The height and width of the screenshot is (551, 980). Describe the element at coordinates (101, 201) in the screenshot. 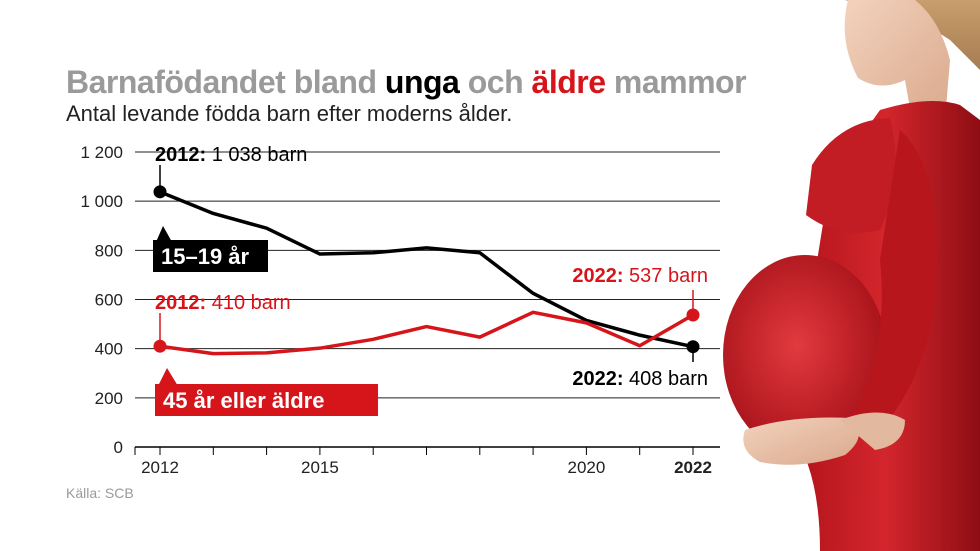

I see `y-tick-label: 1 000` at that location.